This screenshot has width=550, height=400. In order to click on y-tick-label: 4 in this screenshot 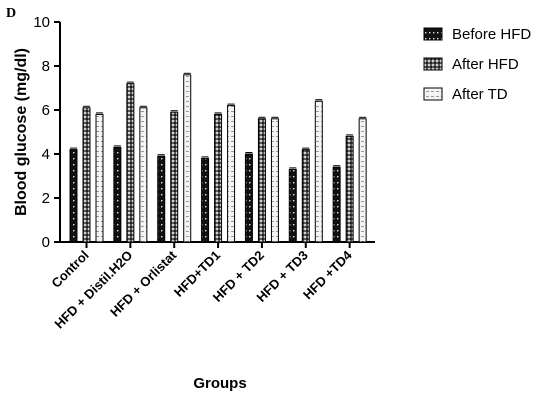, I will do `click(46, 154)`.